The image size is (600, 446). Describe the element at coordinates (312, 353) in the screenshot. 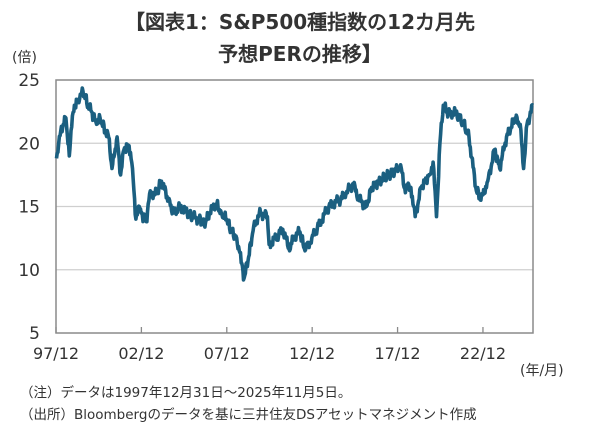

I see `x-tick-label: 12/12` at that location.